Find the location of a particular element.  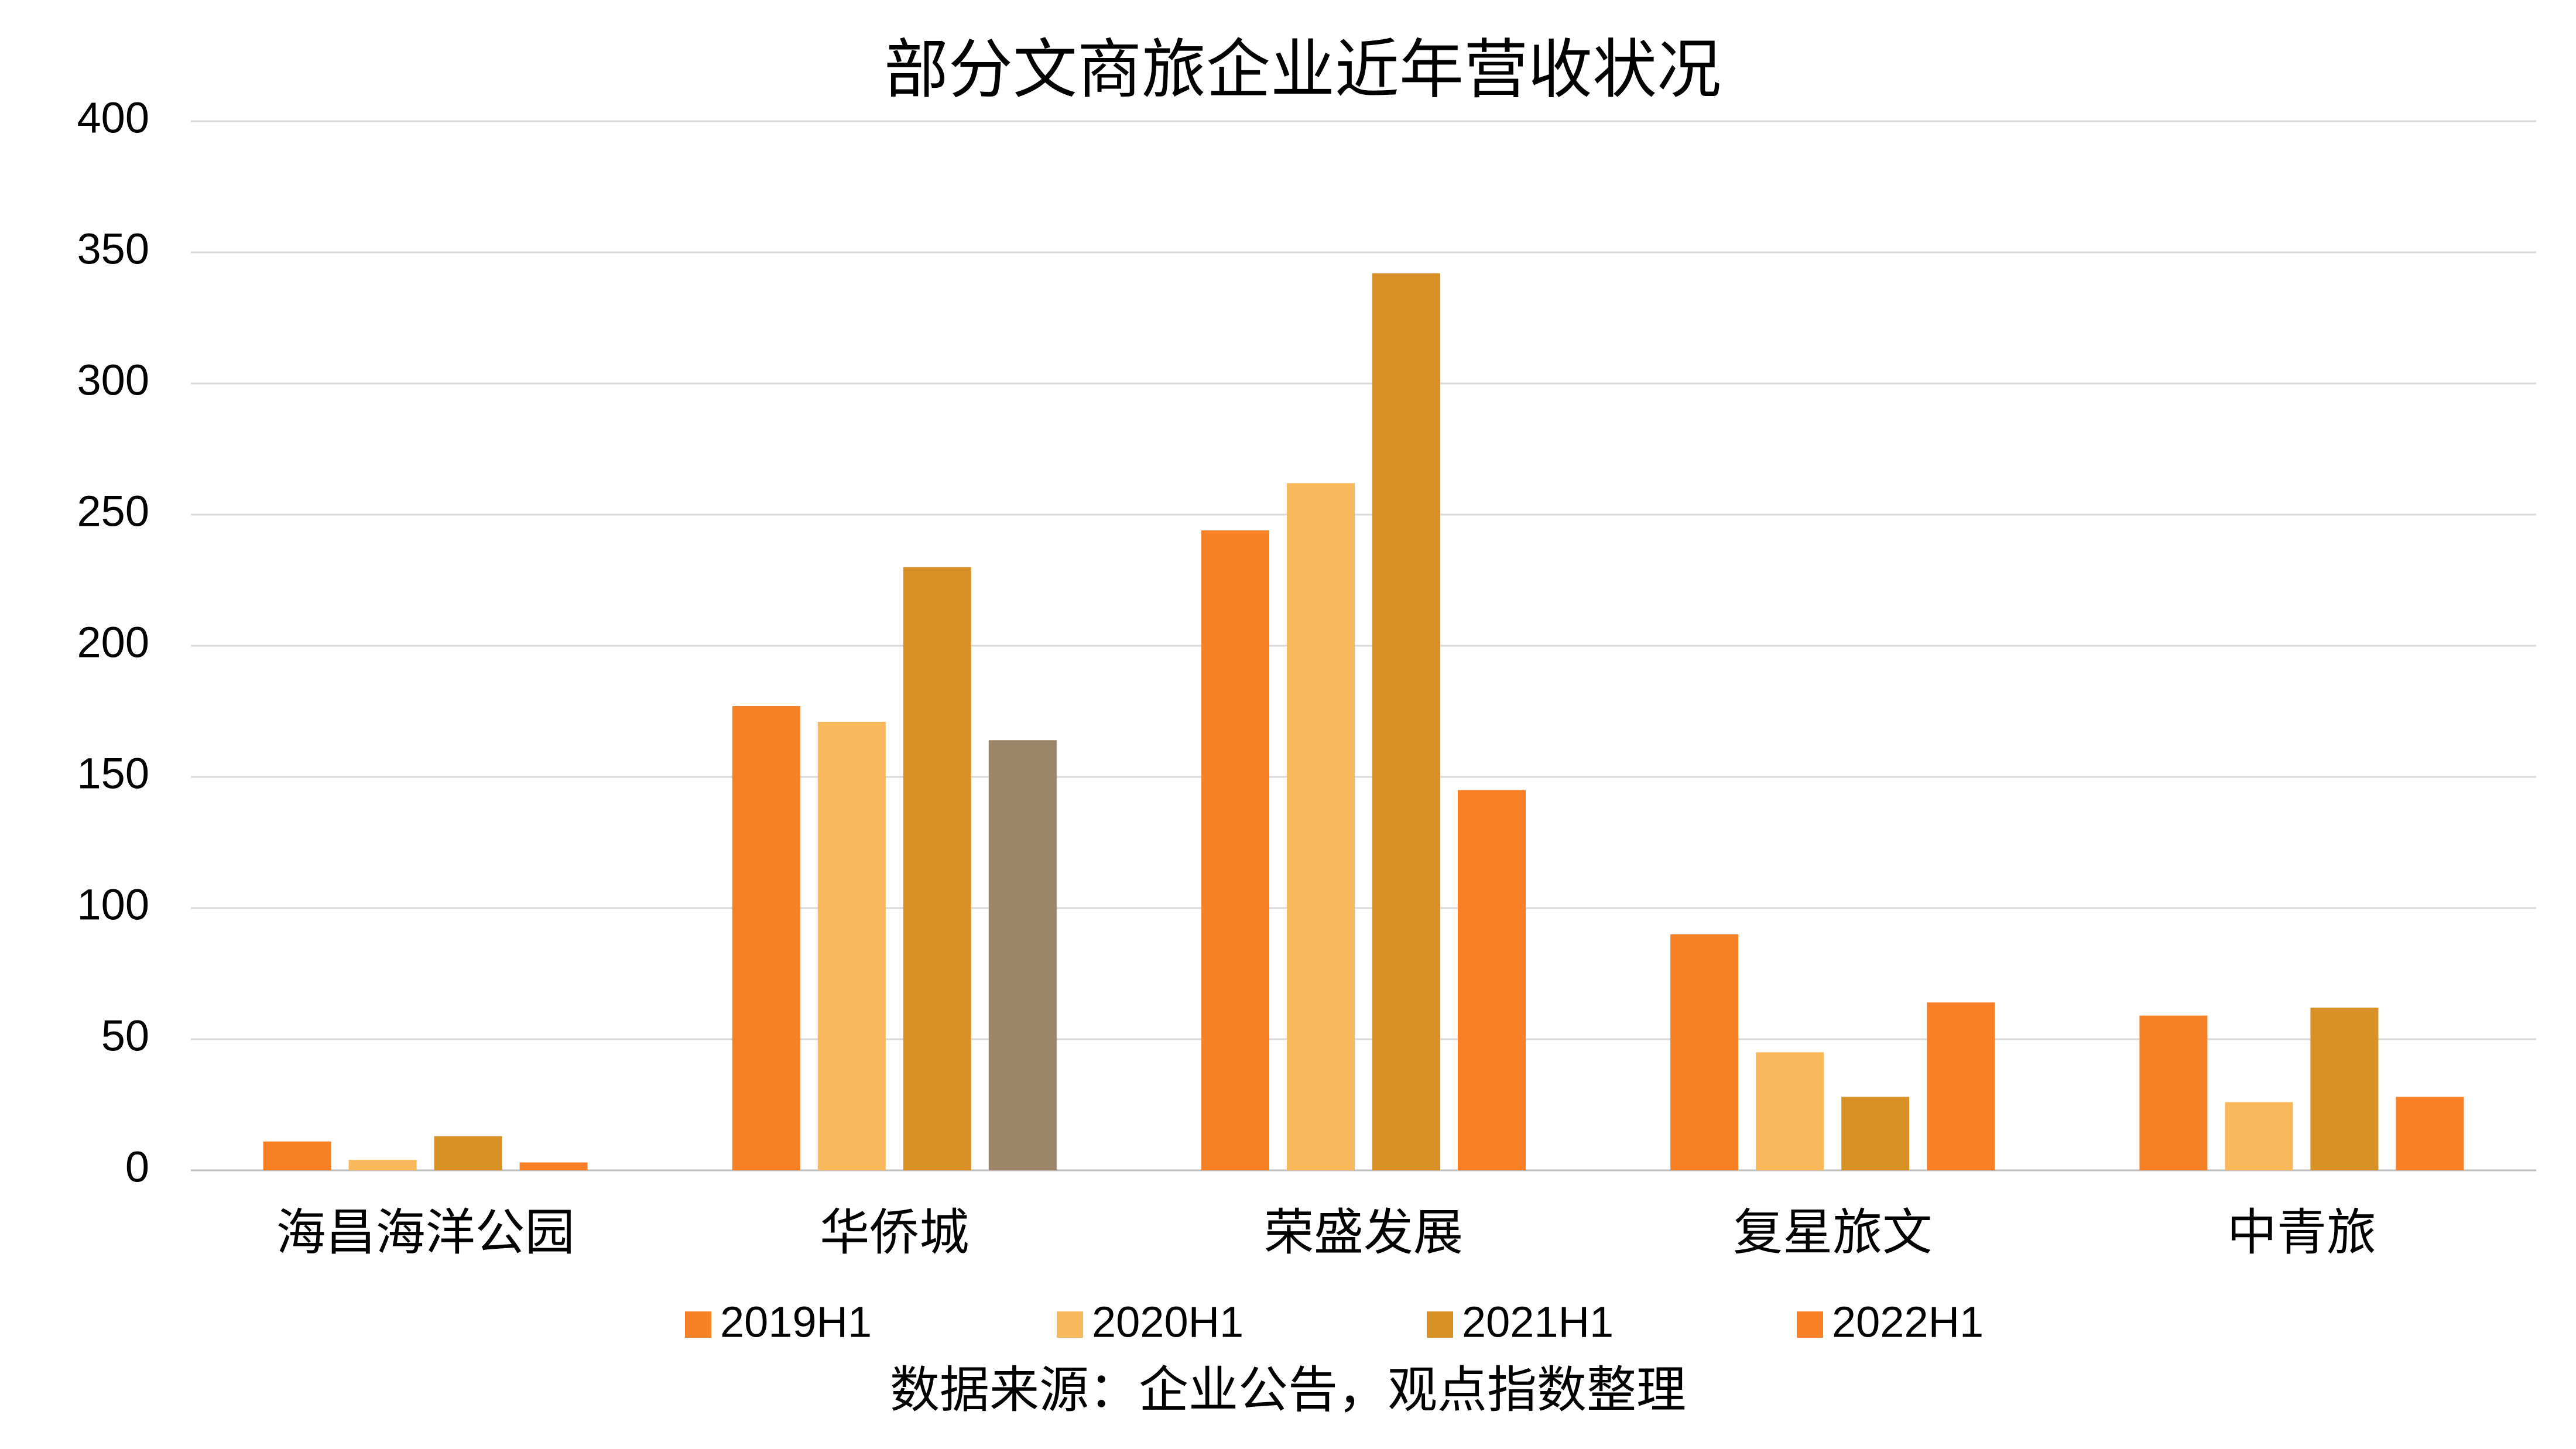

y-tick-label: 300 is located at coordinates (113, 381).